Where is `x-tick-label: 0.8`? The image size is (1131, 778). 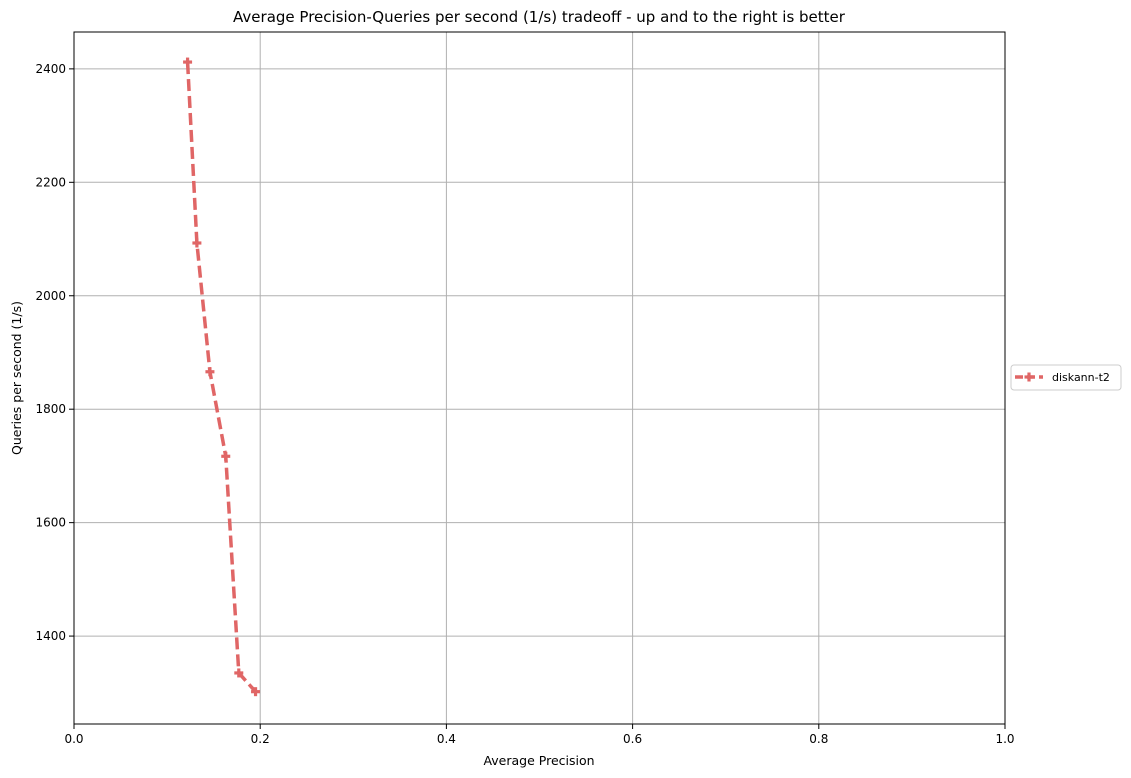 x-tick-label: 0.8 is located at coordinates (818, 739).